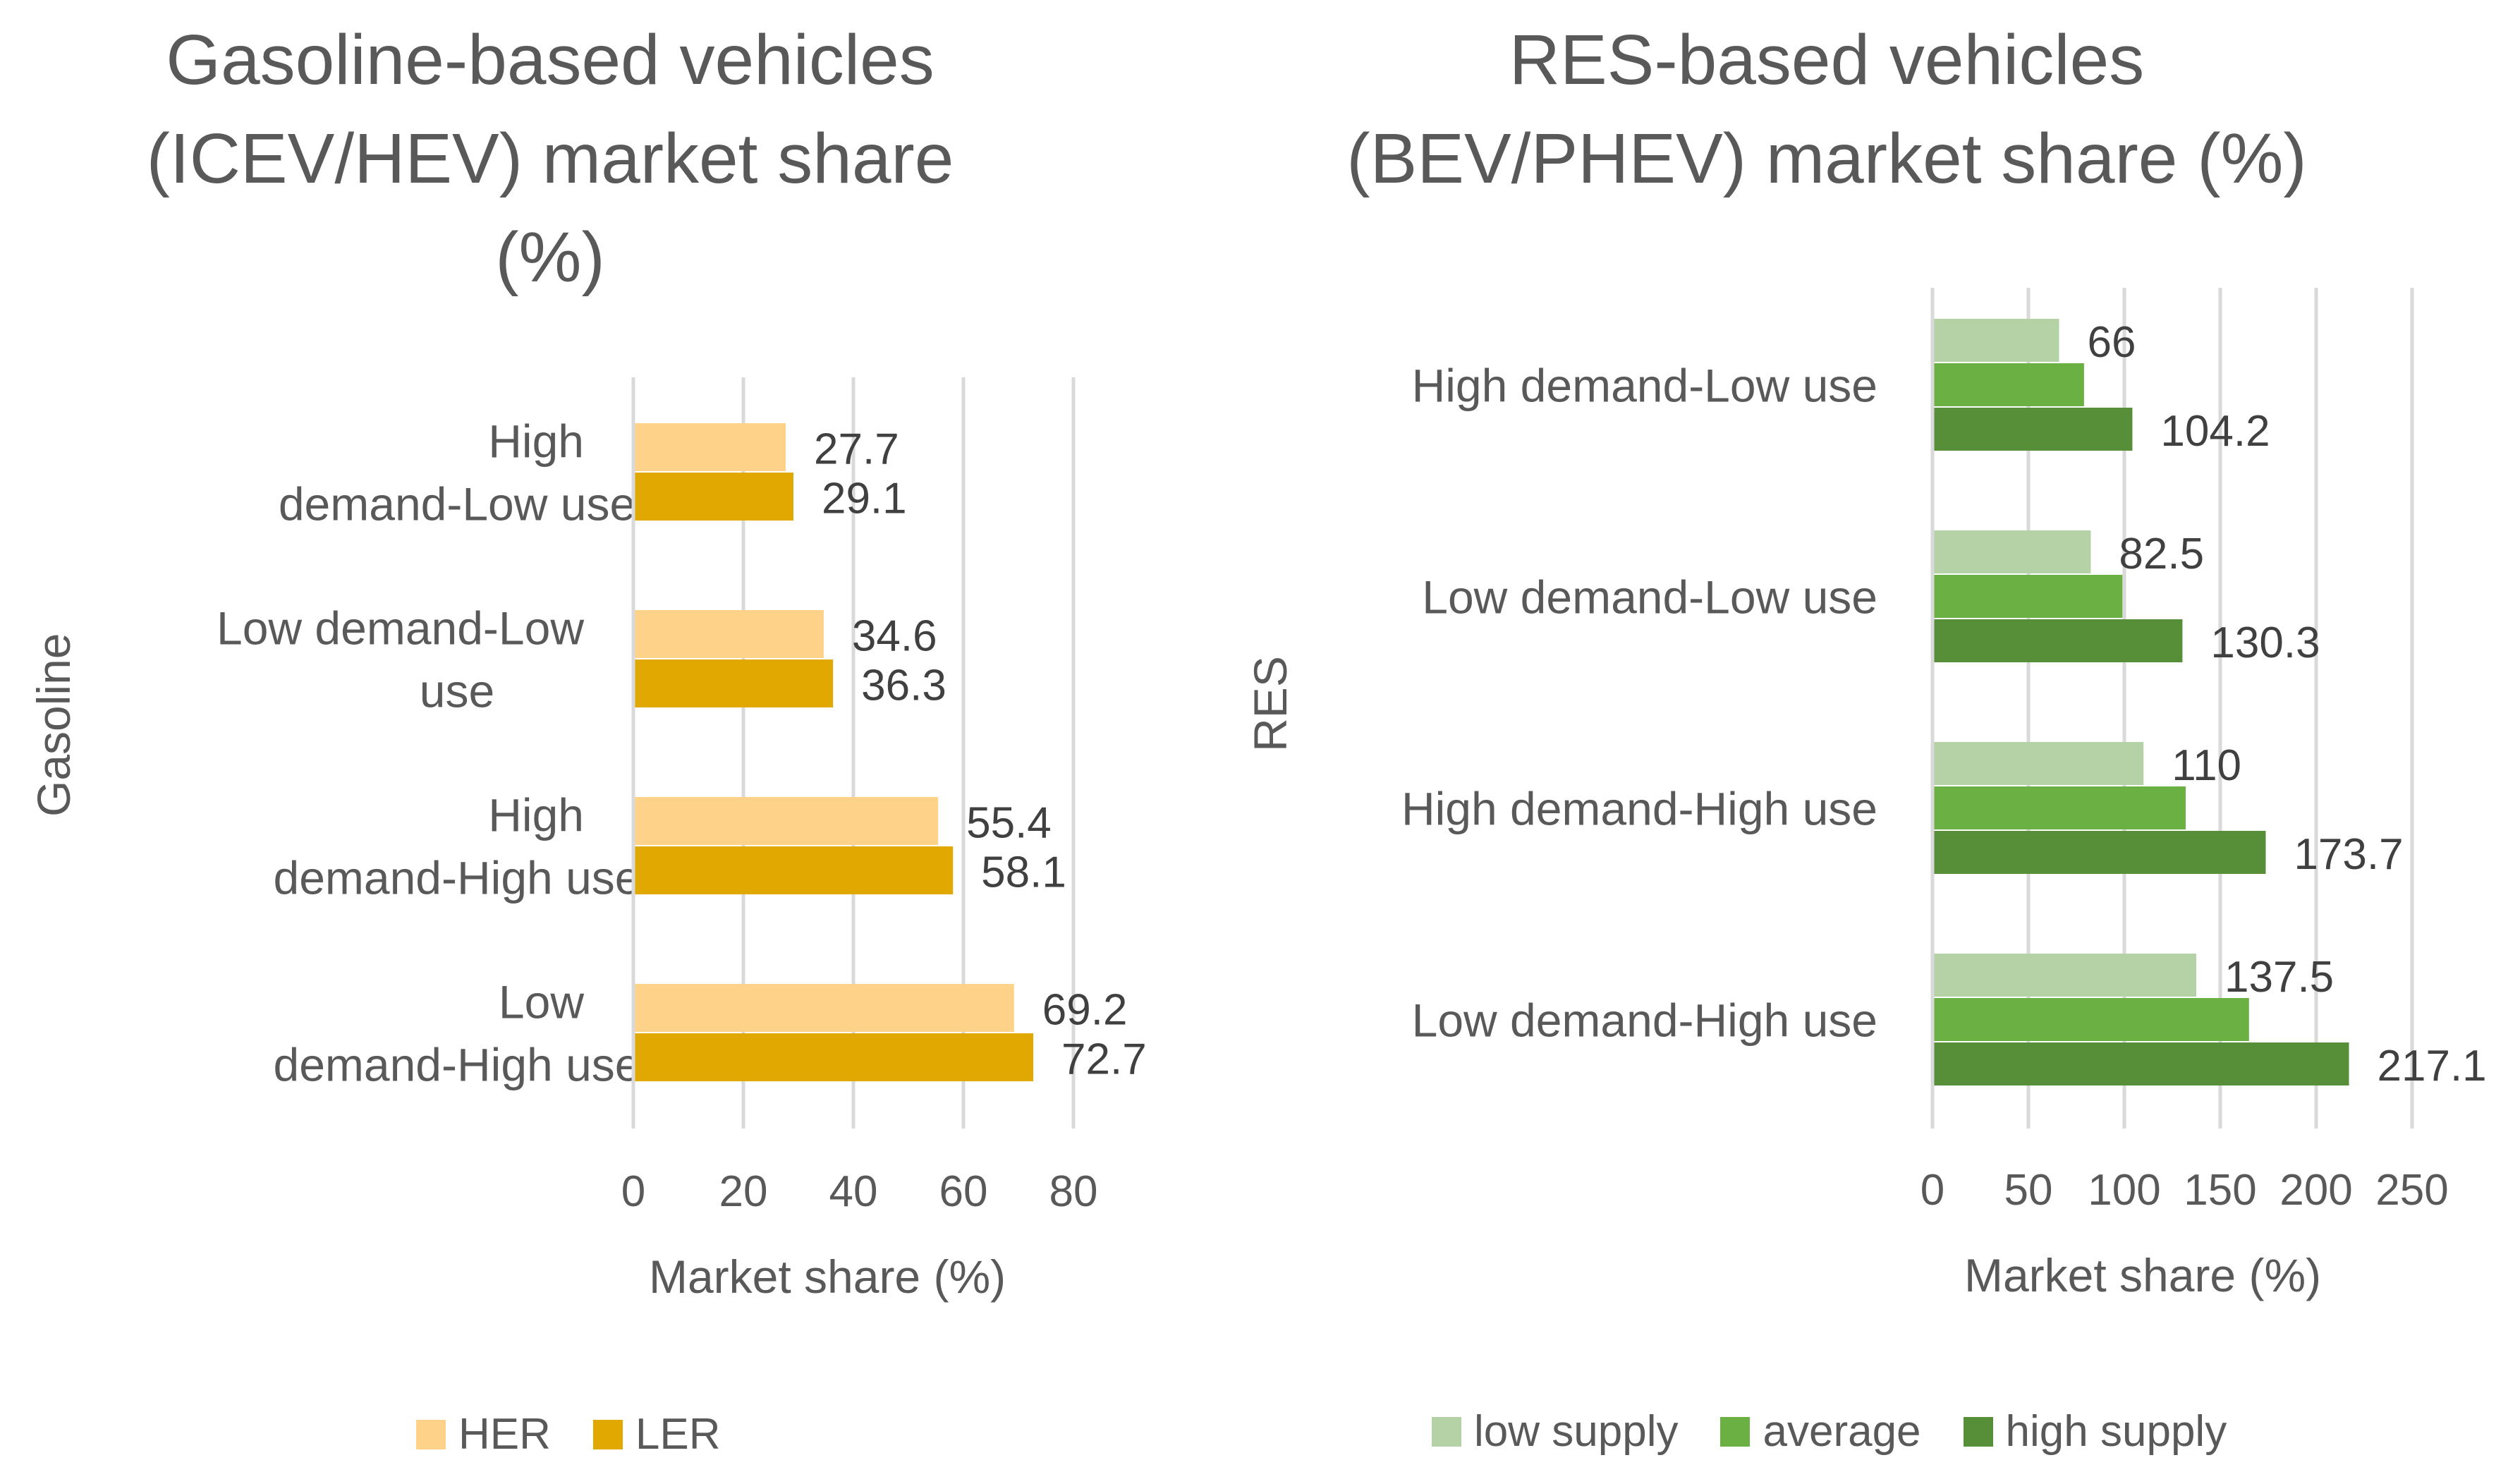 Image resolution: width=2508 pixels, height=1484 pixels. I want to click on legend-item-her: HER, so click(483, 1434).